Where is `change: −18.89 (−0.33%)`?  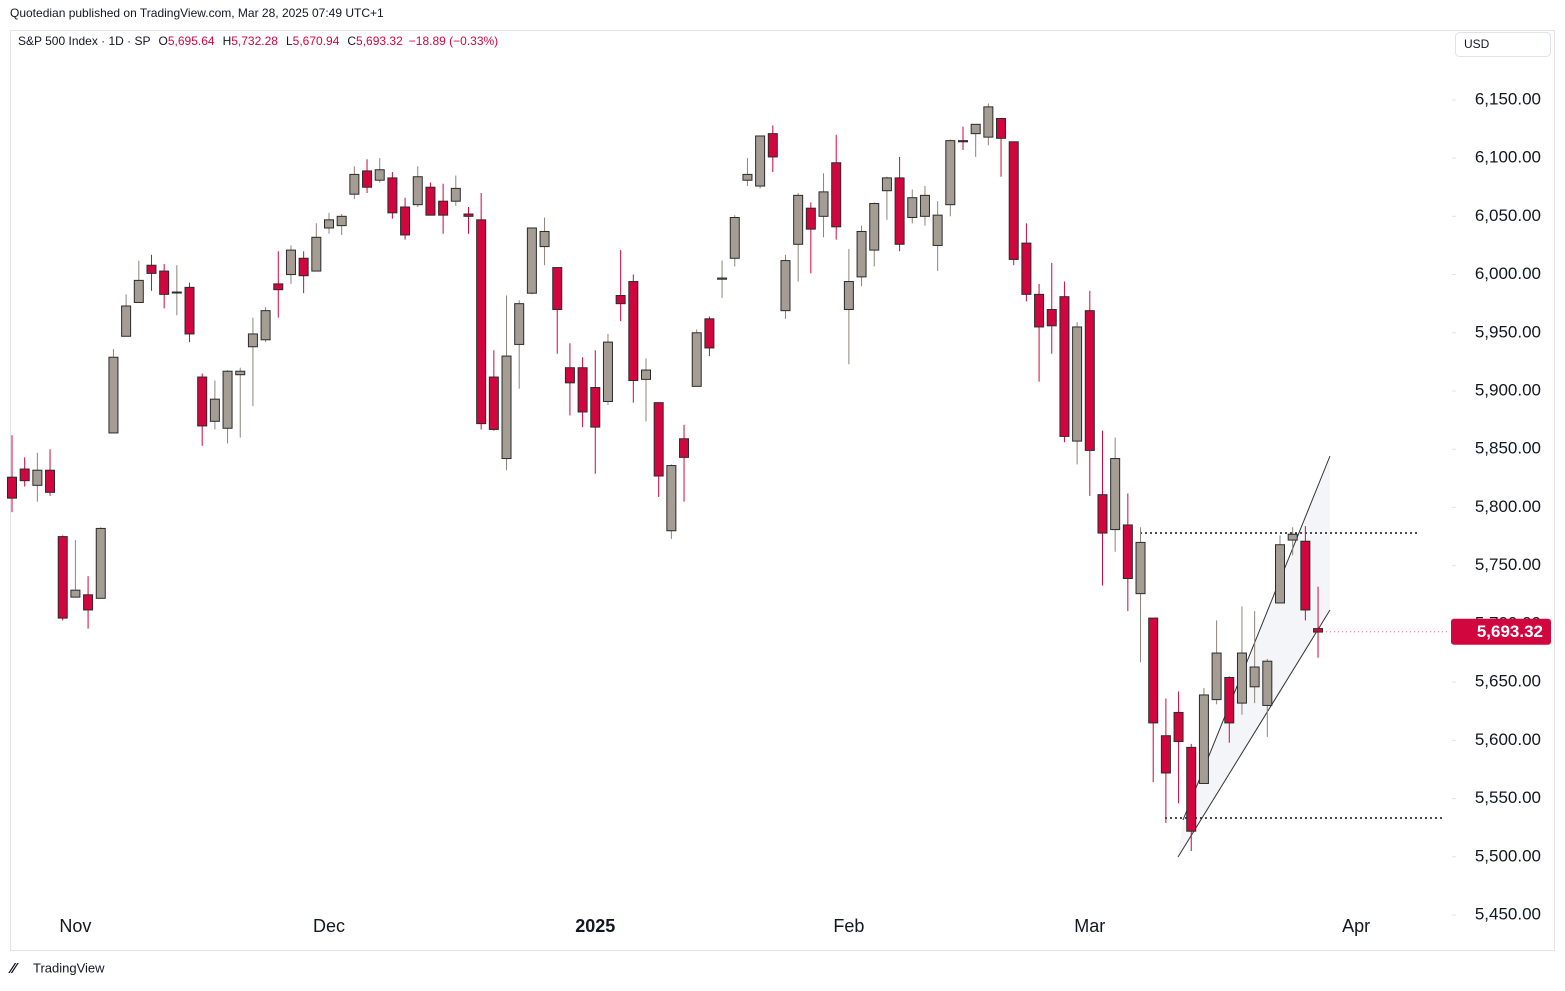 change: −18.89 (−0.33%) is located at coordinates (453, 41).